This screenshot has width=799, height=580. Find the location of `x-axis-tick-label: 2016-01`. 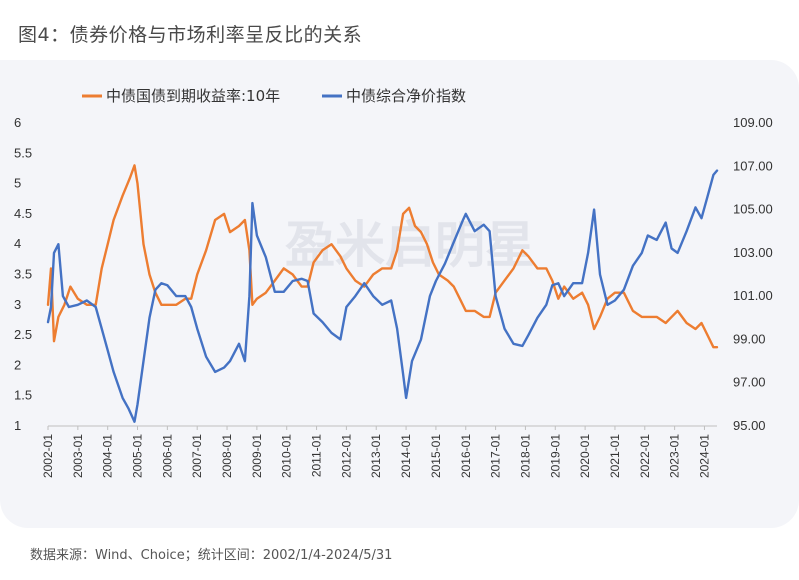

x-axis-tick-label: 2016-01 is located at coordinates (466, 456).